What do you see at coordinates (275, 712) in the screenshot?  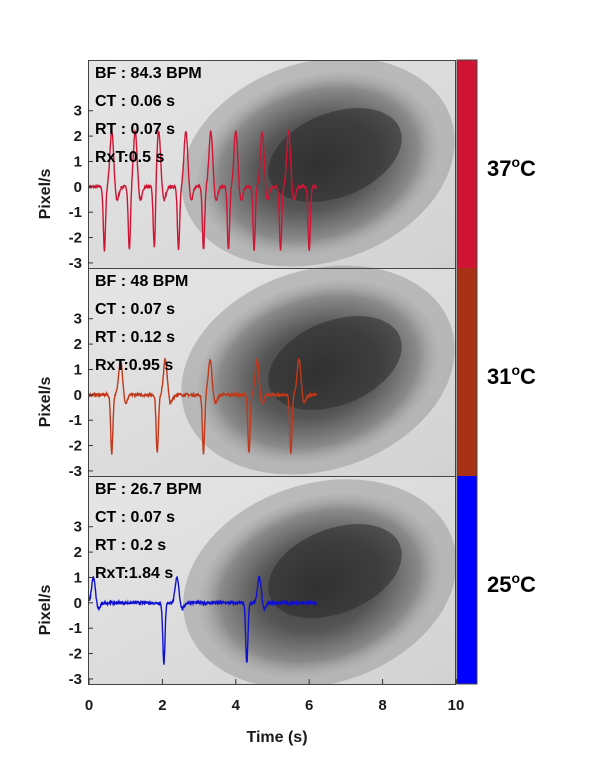 I see `x-axis: Time (s) 0 2 4 6 8 10` at bounding box center [275, 712].